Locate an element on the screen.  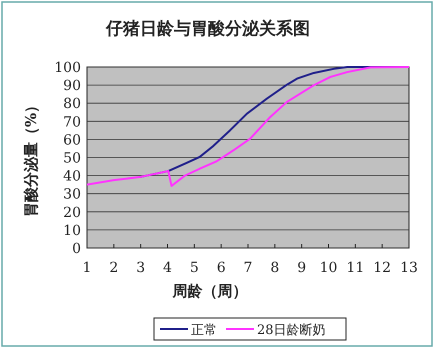
y-tick-label: 30 is located at coordinates (72, 194).